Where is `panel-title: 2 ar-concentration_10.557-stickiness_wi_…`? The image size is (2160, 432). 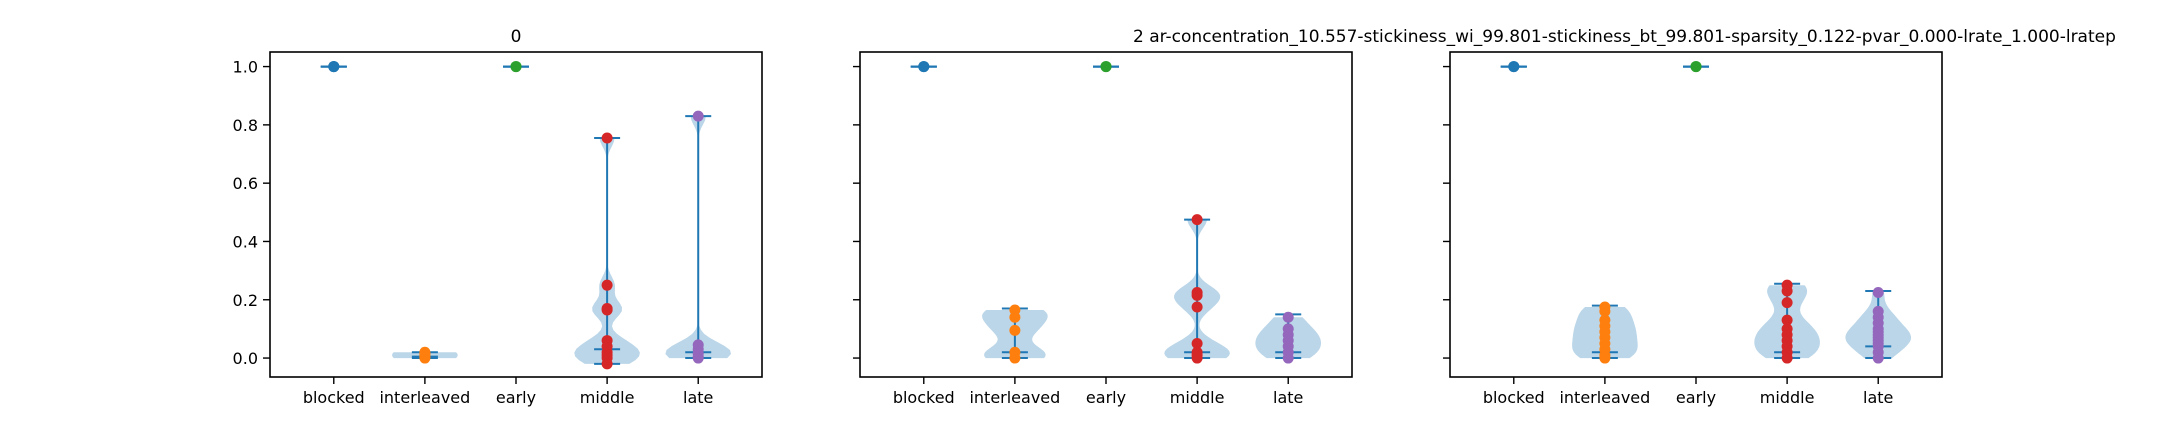
panel-title: 2 ar-concentration_10.557-stickiness_wi_… is located at coordinates (1624, 37).